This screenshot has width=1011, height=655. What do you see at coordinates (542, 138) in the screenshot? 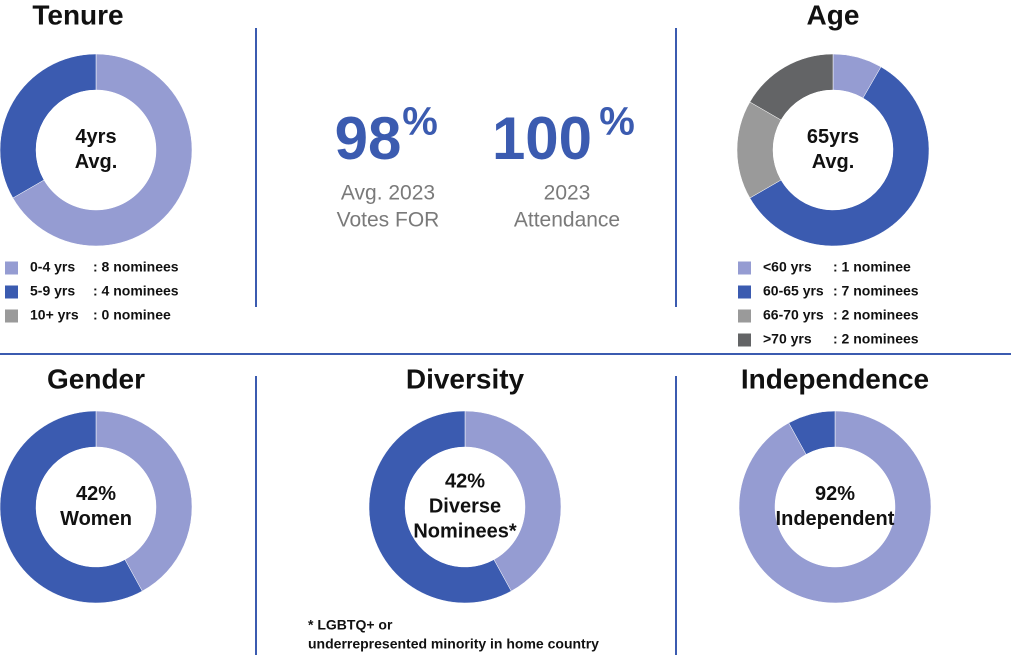
I see `stat-value: 100` at bounding box center [542, 138].